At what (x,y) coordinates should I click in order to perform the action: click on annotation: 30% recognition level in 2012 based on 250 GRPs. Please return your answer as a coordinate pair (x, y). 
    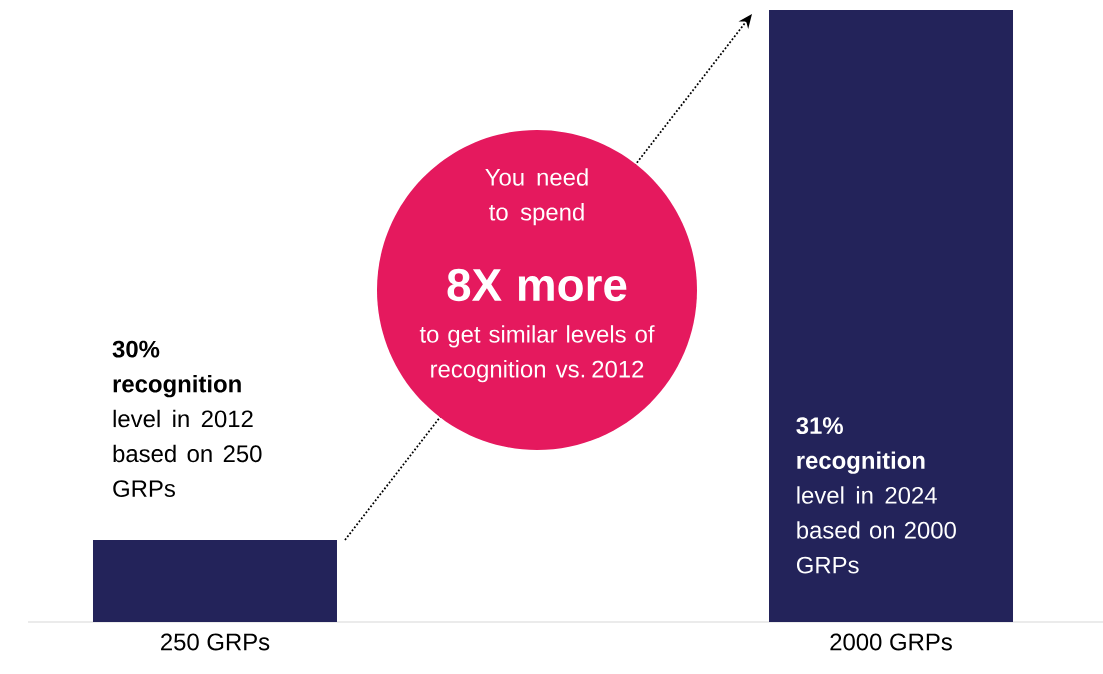
    Looking at the image, I should click on (187, 419).